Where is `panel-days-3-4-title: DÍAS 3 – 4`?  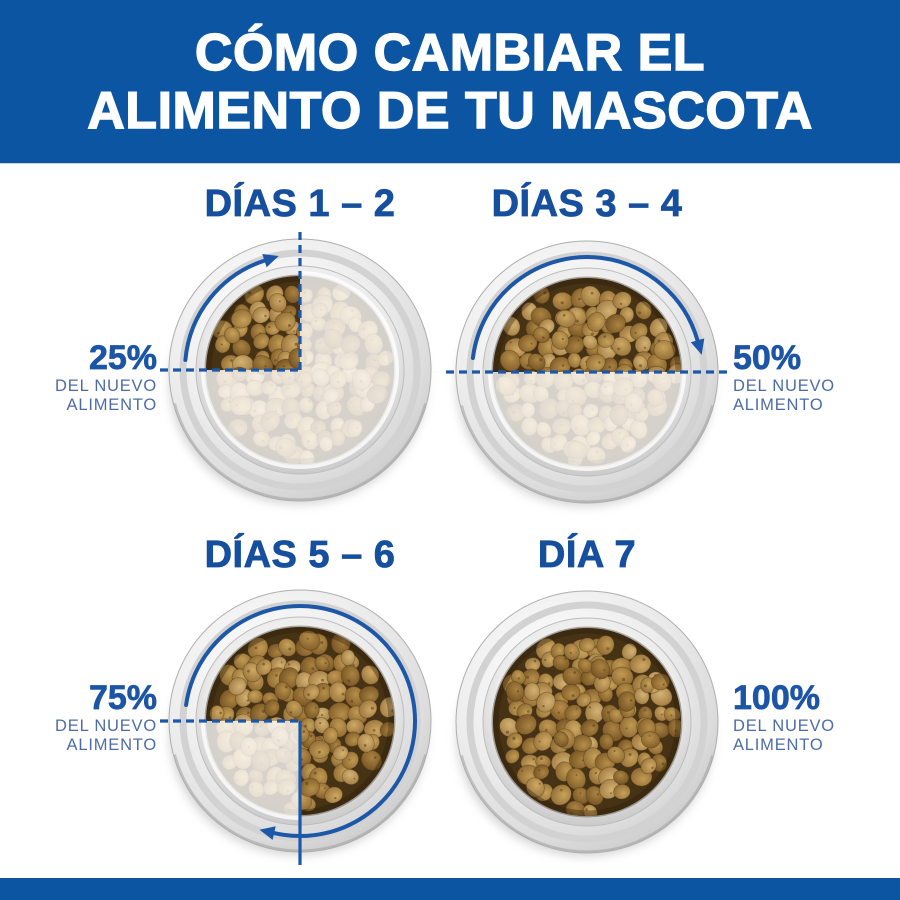 panel-days-3-4-title: DÍAS 3 – 4 is located at coordinates (587, 204).